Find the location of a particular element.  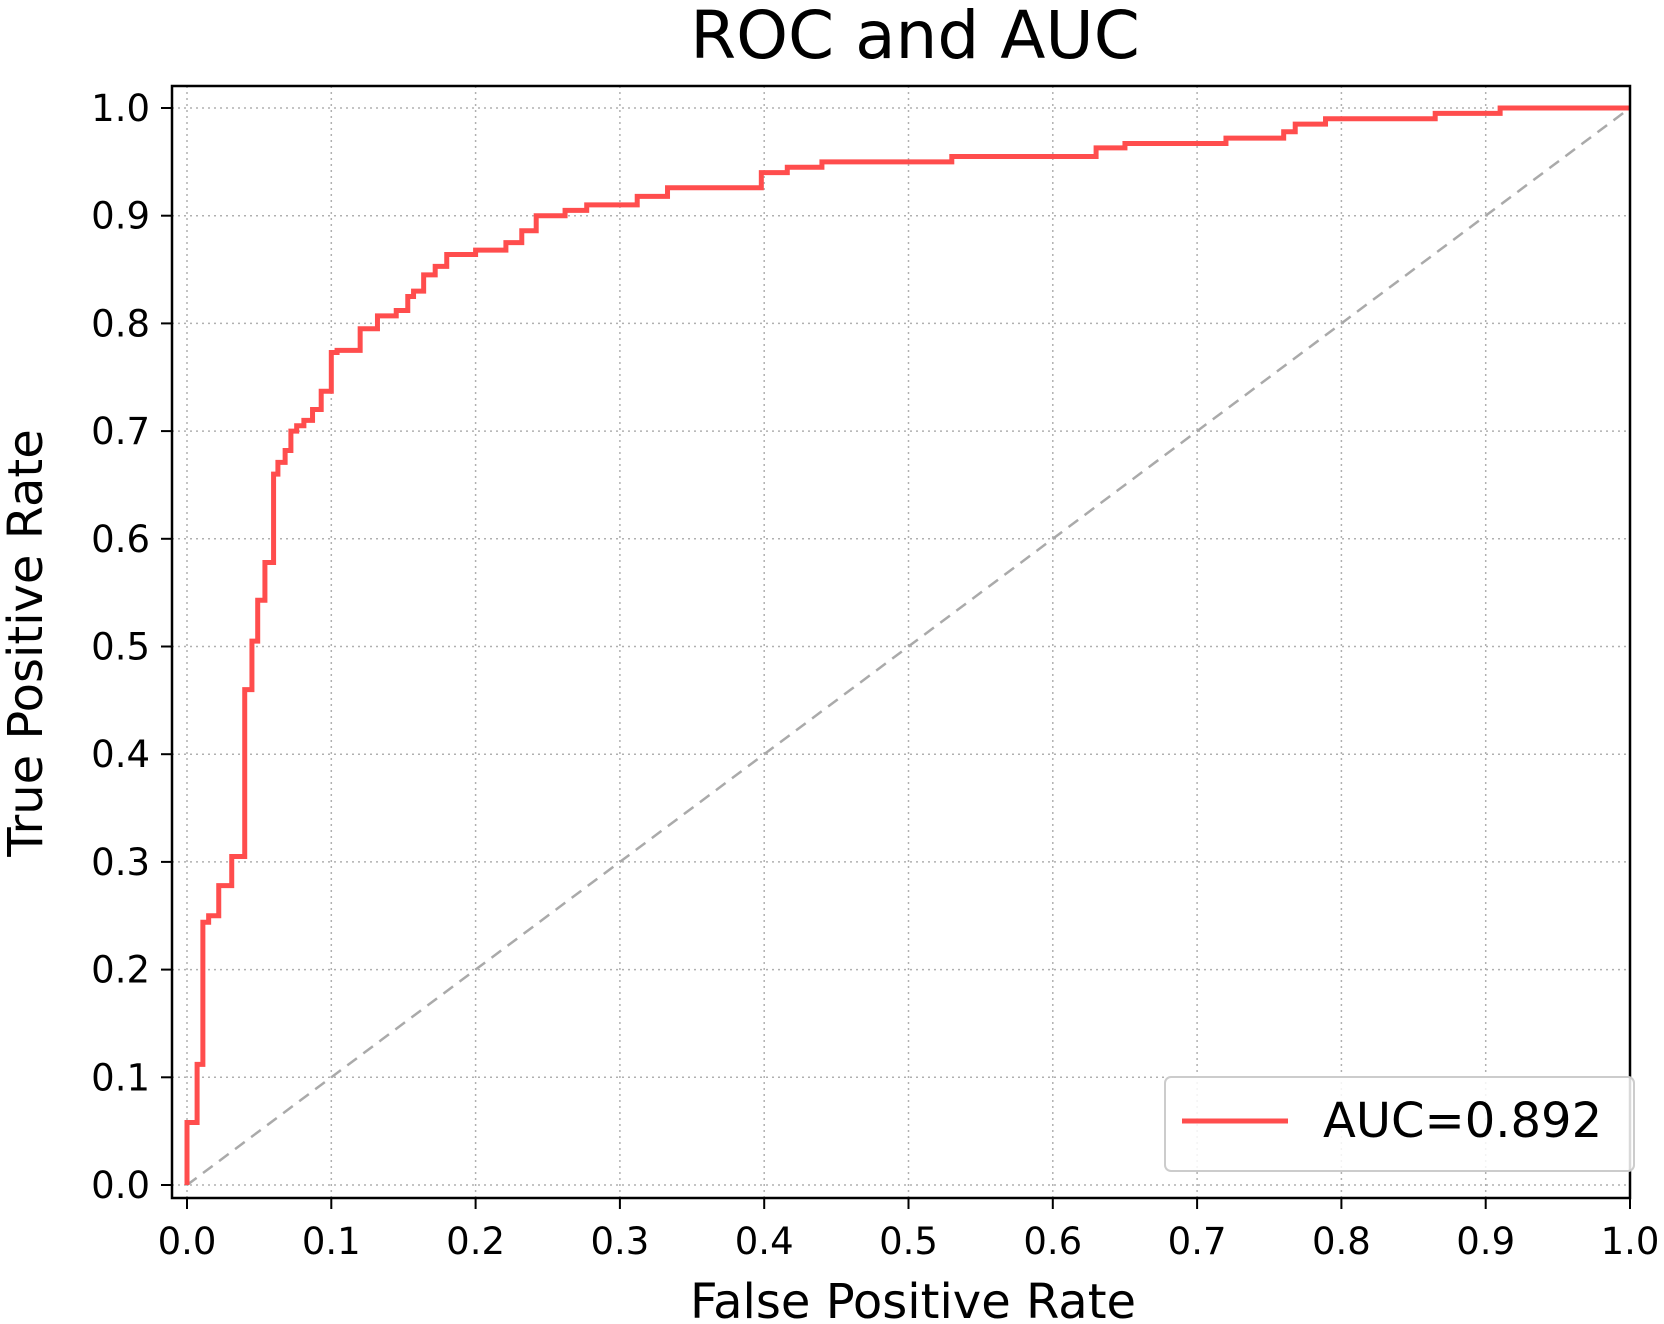

y-tick-label: 1.0 is located at coordinates (120, 108).